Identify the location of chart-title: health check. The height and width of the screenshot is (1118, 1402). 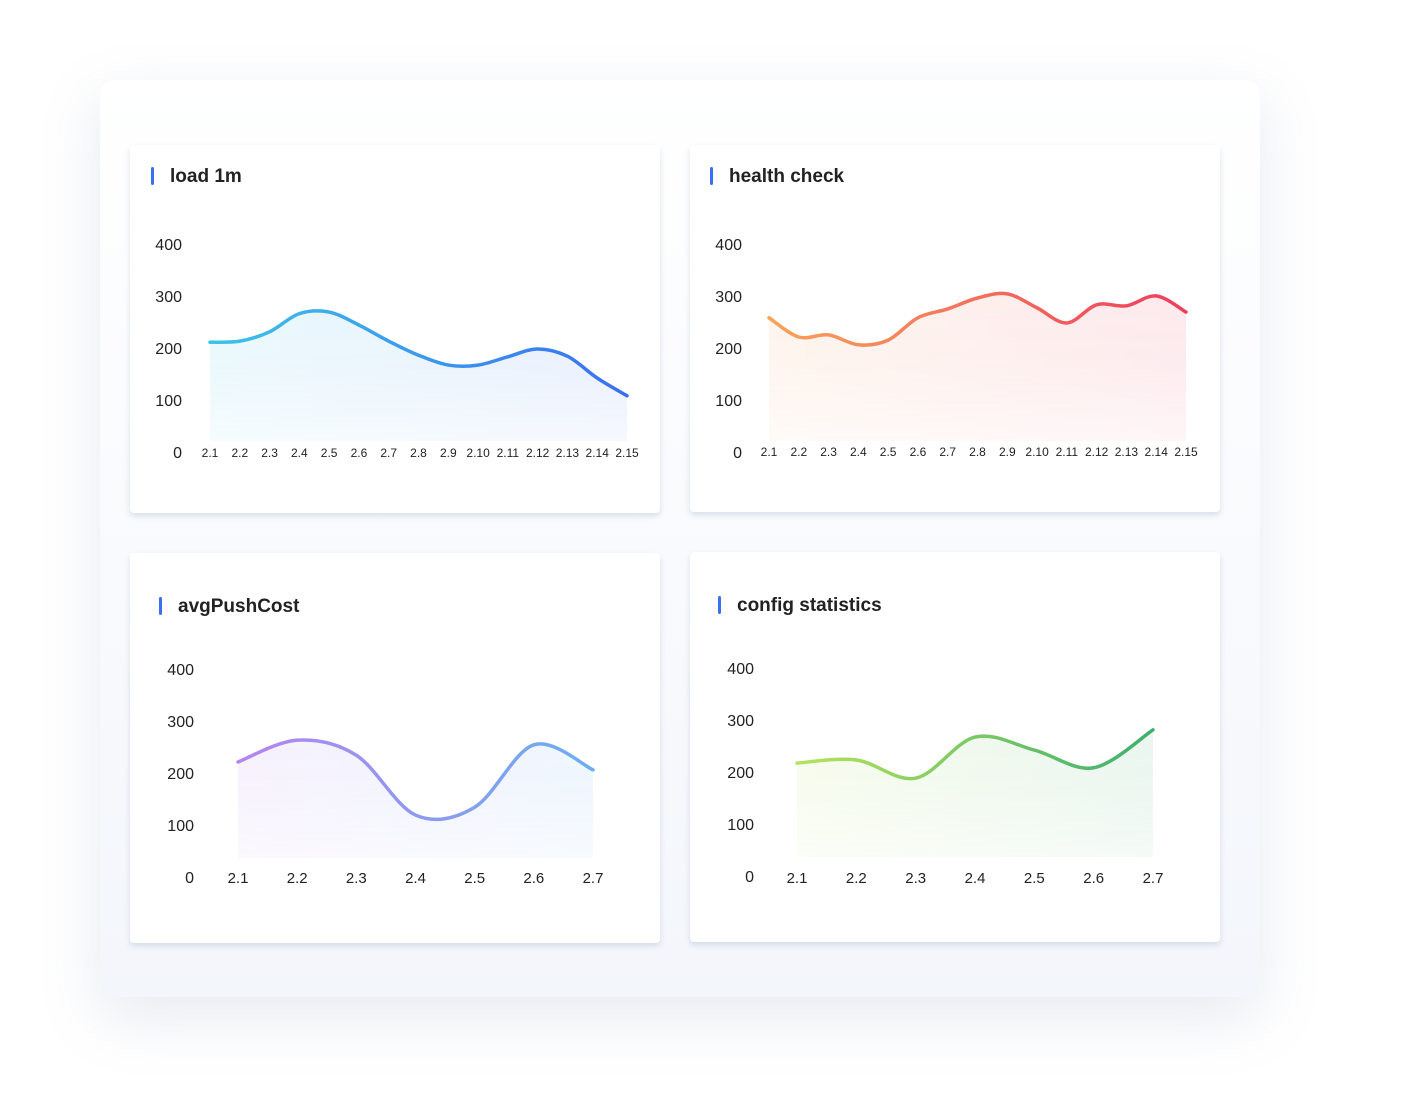
(787, 176).